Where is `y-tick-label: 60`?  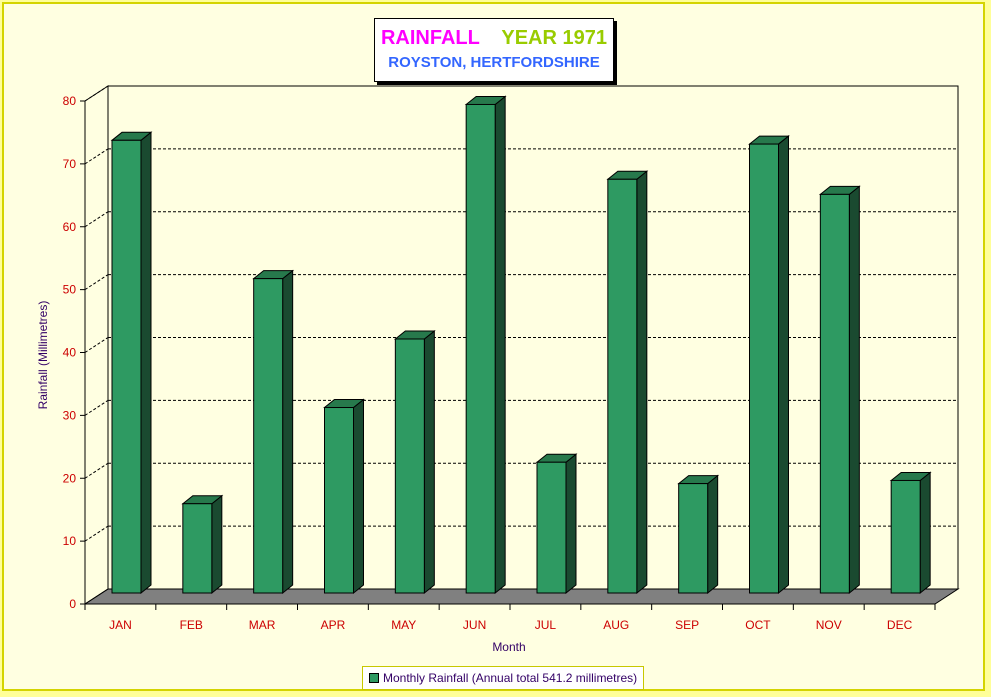 y-tick-label: 60 is located at coordinates (70, 227).